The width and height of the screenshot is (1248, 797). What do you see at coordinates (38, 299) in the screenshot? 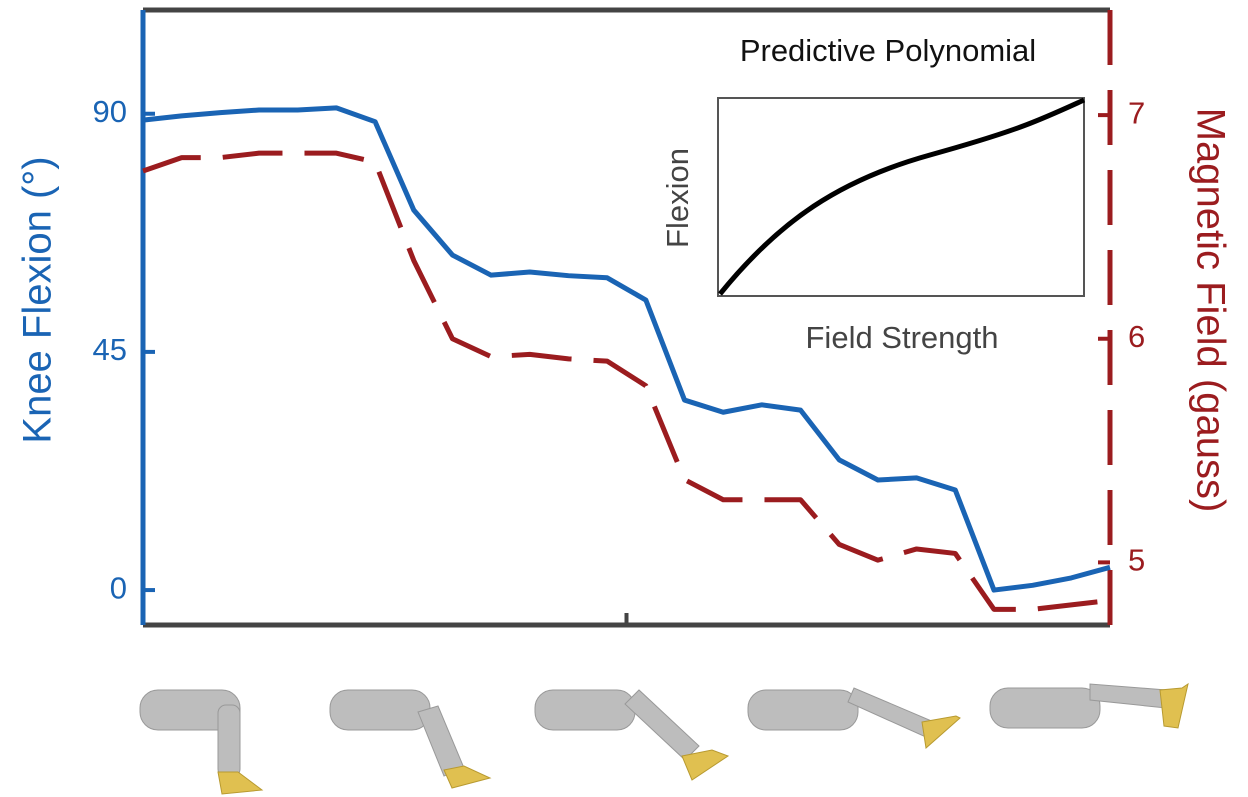
I see `y-axis-label: Knee Flexion (°)` at bounding box center [38, 299].